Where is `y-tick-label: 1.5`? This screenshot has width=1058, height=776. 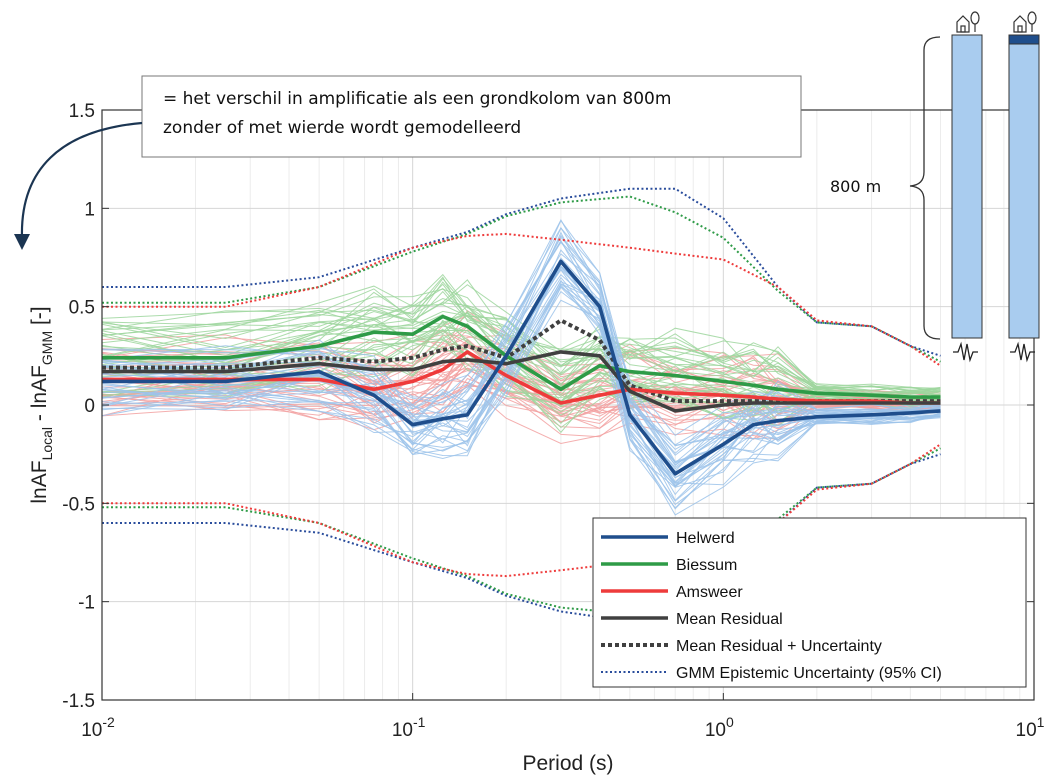
y-tick-label: 1.5 is located at coordinates (82, 111).